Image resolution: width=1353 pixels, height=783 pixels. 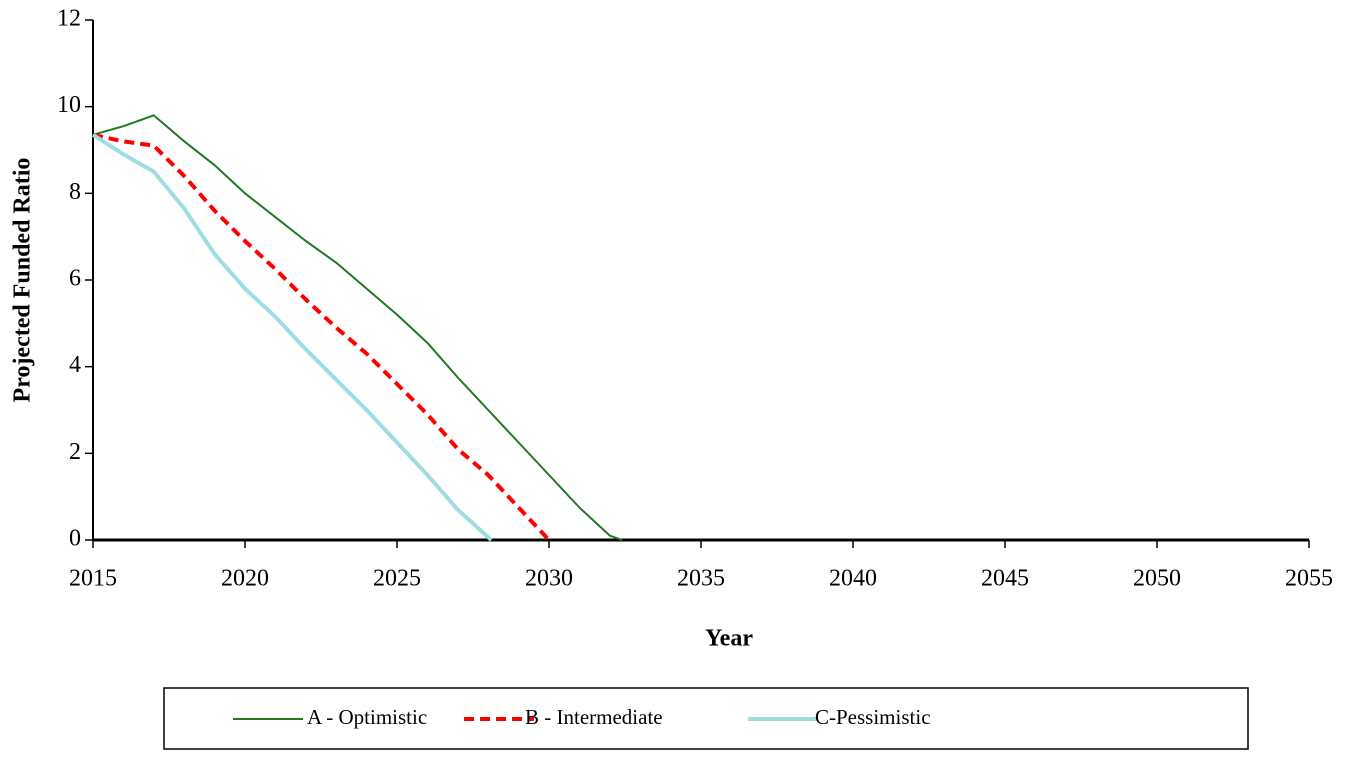 I want to click on y-tick-label: 0, so click(x=75, y=539).